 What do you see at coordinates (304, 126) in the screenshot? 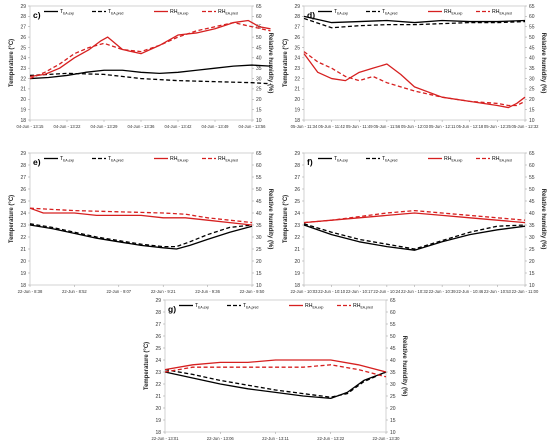
I see `x-tick-label: 05-Jun - 11:34` at bounding box center [304, 126].